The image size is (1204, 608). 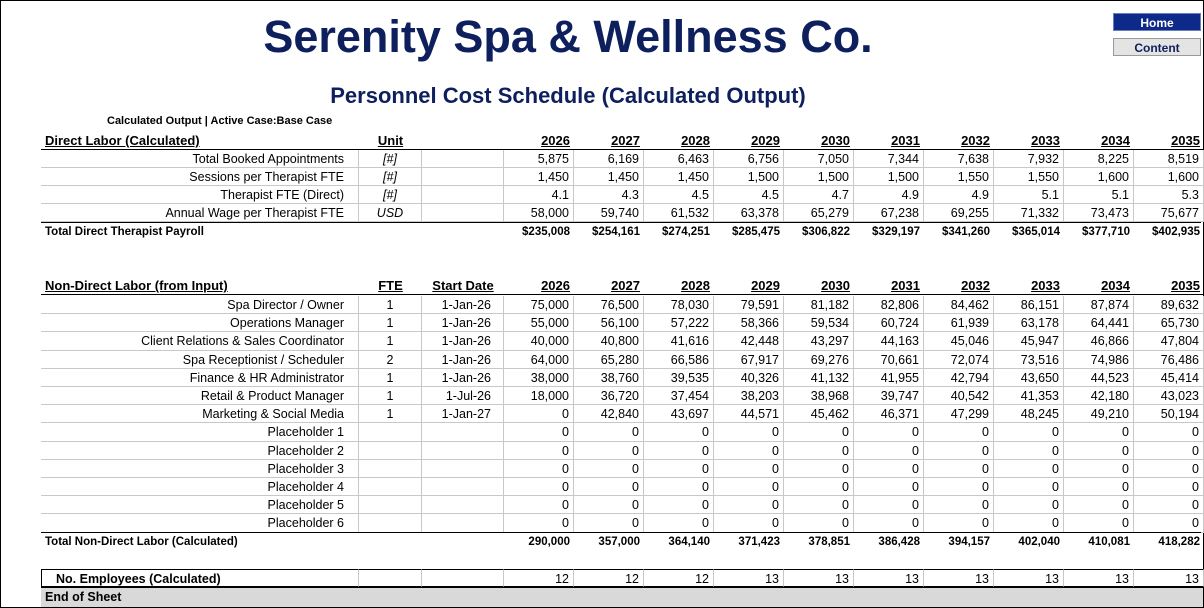 I want to click on value-cell: 75,000, so click(x=539, y=305).